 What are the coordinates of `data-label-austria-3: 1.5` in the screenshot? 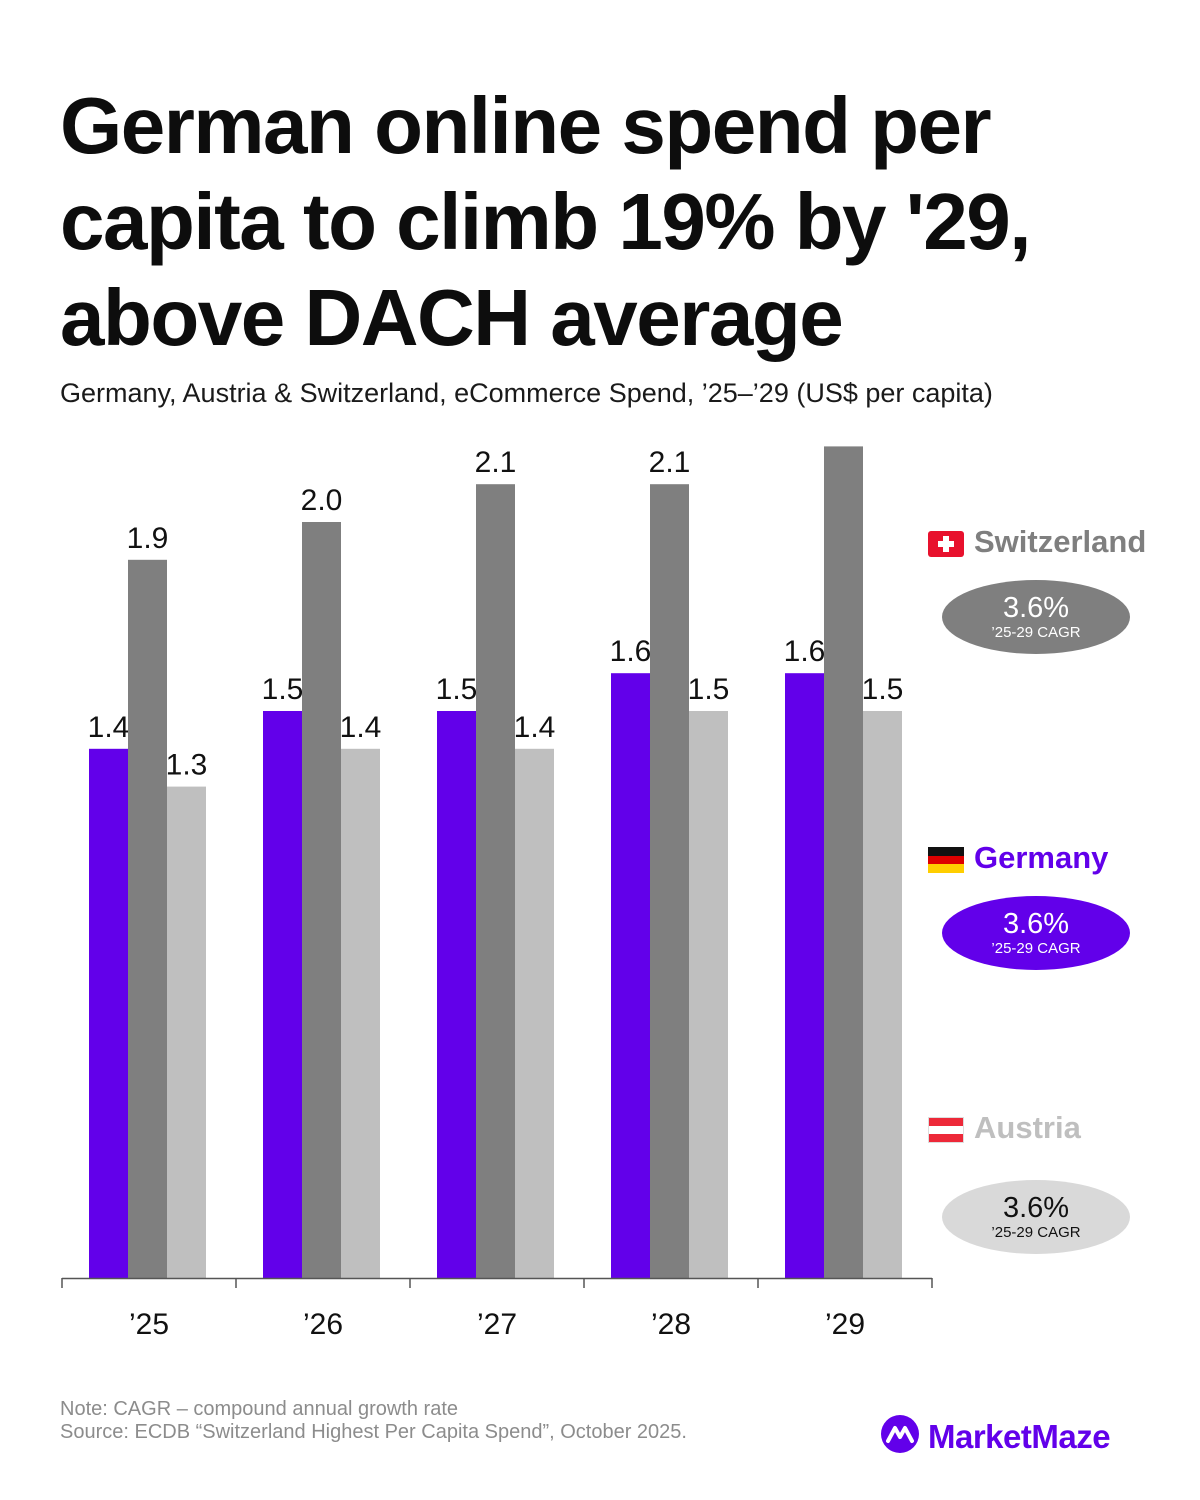 It's located at (709, 689).